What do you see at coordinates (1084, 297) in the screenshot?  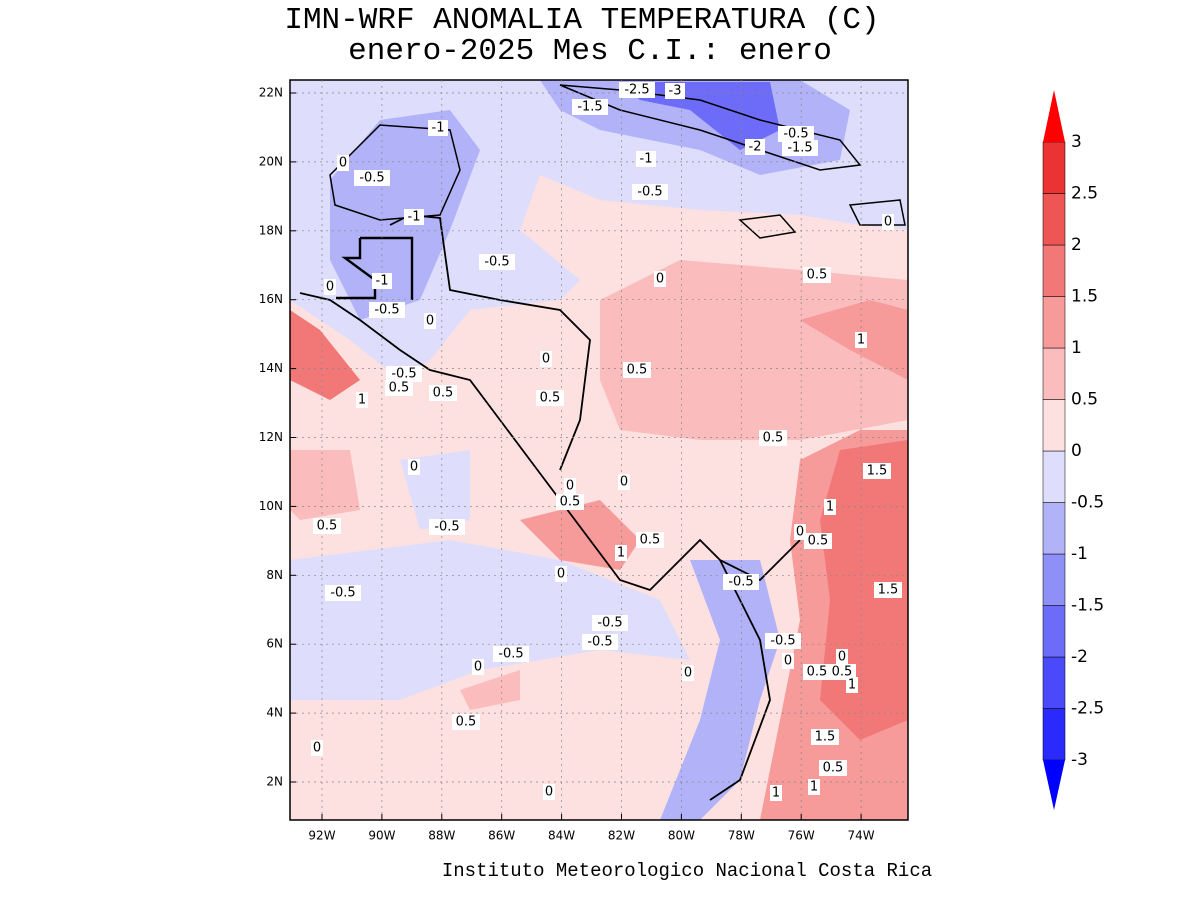 I see `colorbar-label: 1.5` at bounding box center [1084, 297].